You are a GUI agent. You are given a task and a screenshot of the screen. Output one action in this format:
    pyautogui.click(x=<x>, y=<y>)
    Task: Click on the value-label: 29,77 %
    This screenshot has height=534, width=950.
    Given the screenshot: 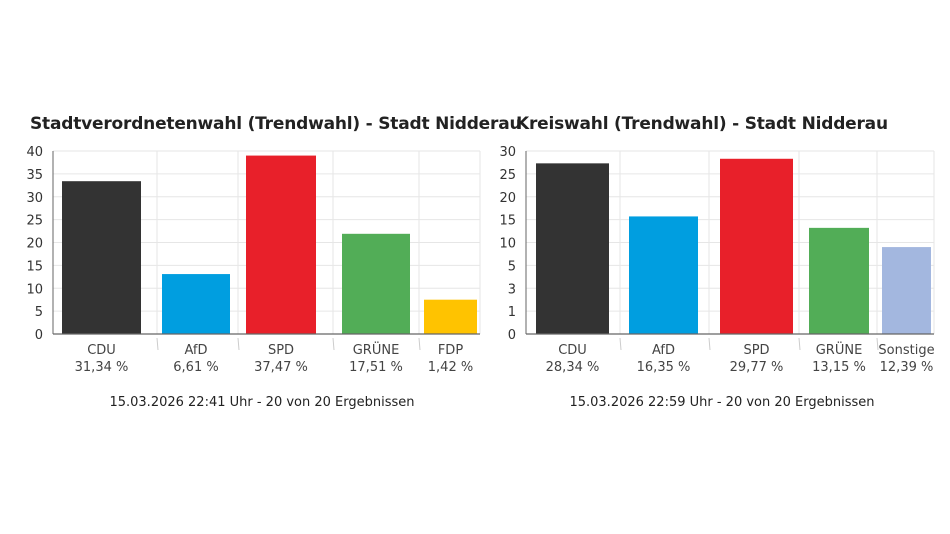 What is the action you would take?
    pyautogui.click(x=757, y=367)
    